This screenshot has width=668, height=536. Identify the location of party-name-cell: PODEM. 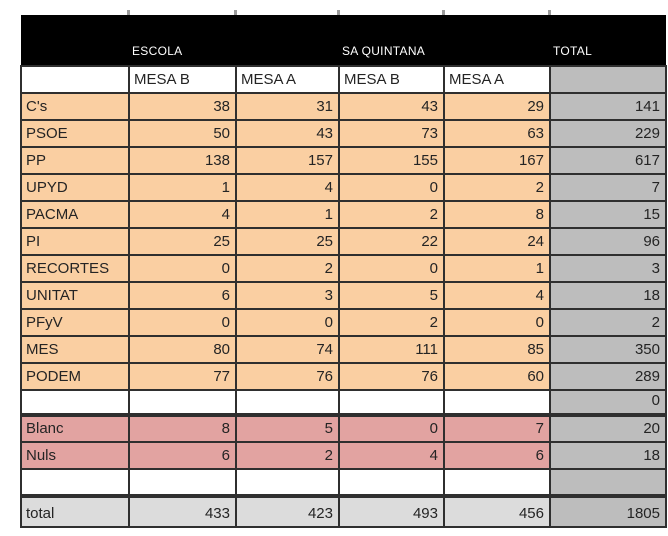
(75, 376).